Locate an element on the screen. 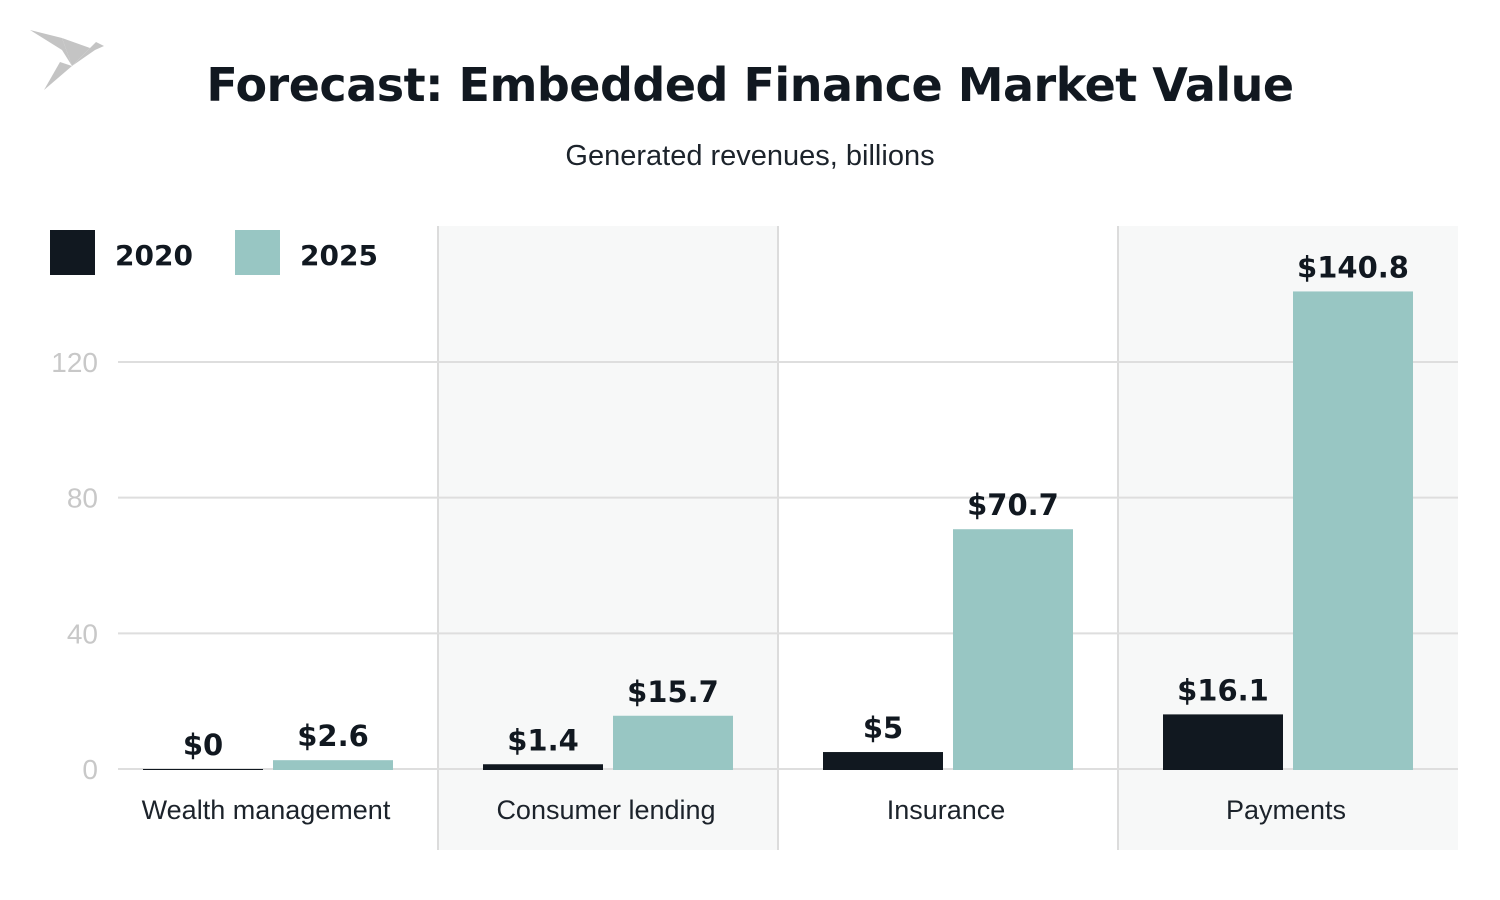  y-tick-label: 120 is located at coordinates (74, 362).